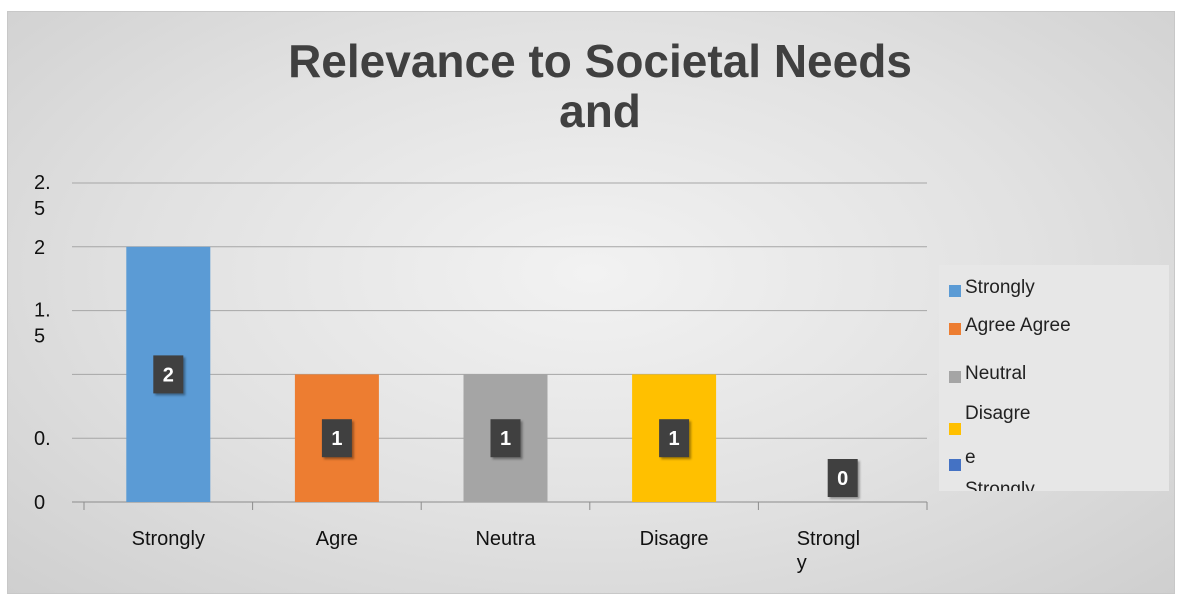 The height and width of the screenshot is (597, 1182). What do you see at coordinates (39, 503) in the screenshot?
I see `y-tick-label: 0` at bounding box center [39, 503].